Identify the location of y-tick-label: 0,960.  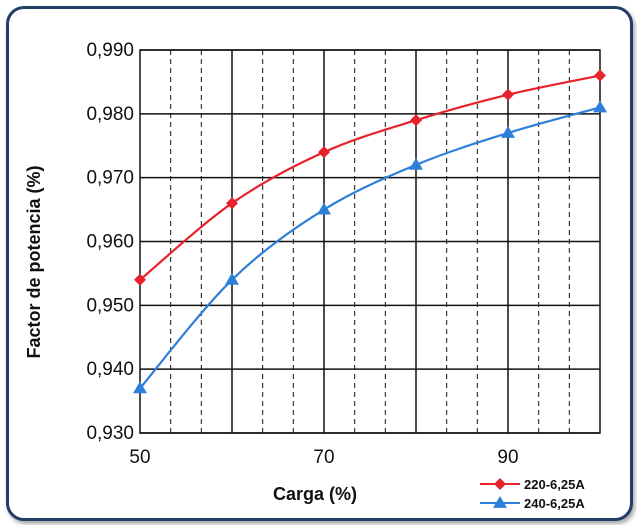
(110, 242).